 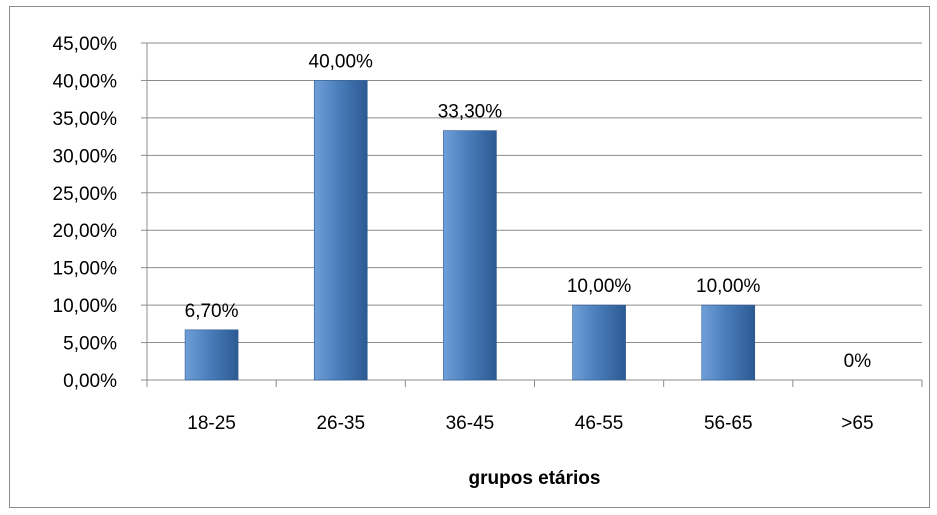 I want to click on y-tick-label: 25,00%, so click(x=85, y=194).